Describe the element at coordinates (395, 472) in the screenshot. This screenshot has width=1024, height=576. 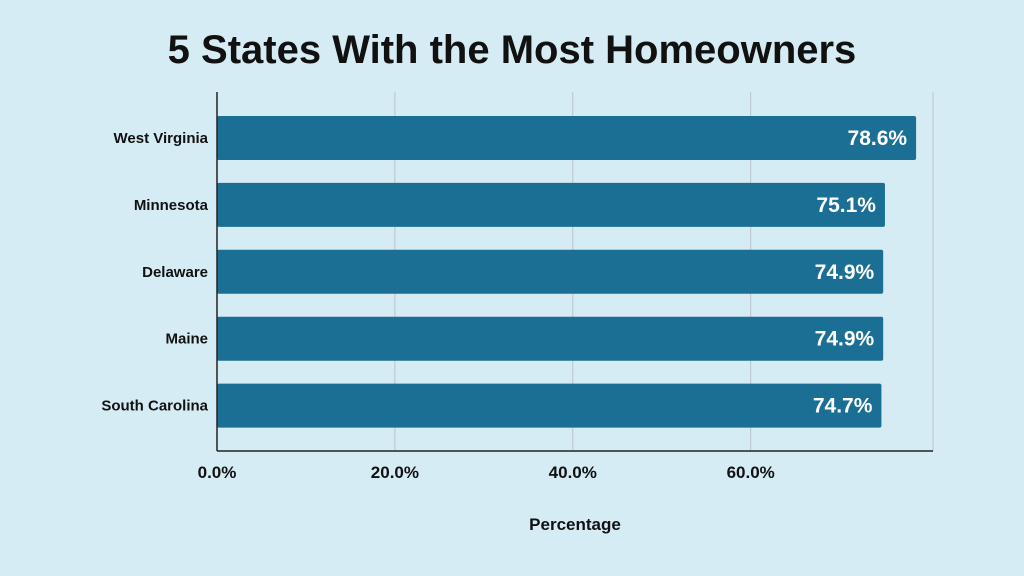
I see `x-tick-label: 20.0%` at that location.